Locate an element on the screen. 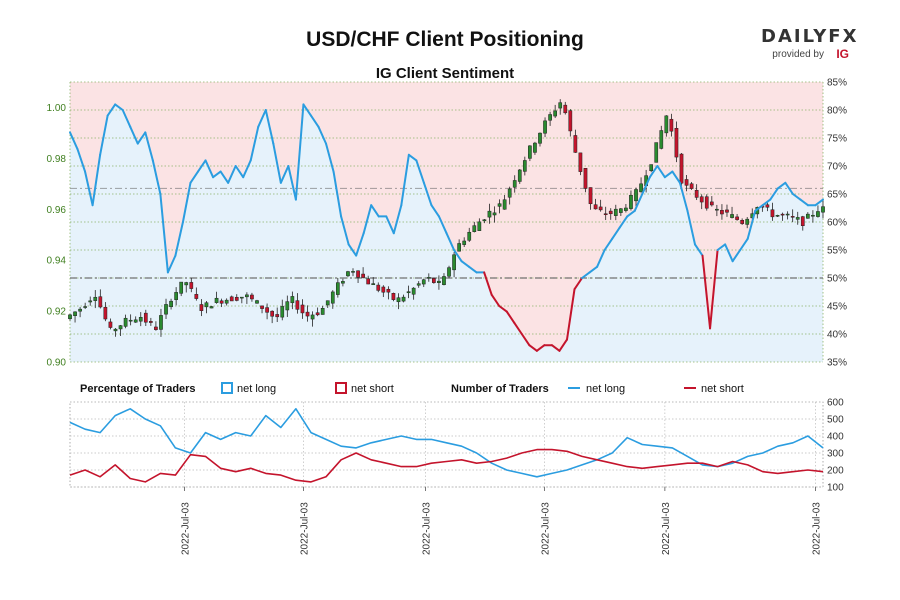 Image resolution: width=900 pixels, height=600 pixels. price-tick-label: 0.96 is located at coordinates (57, 210).